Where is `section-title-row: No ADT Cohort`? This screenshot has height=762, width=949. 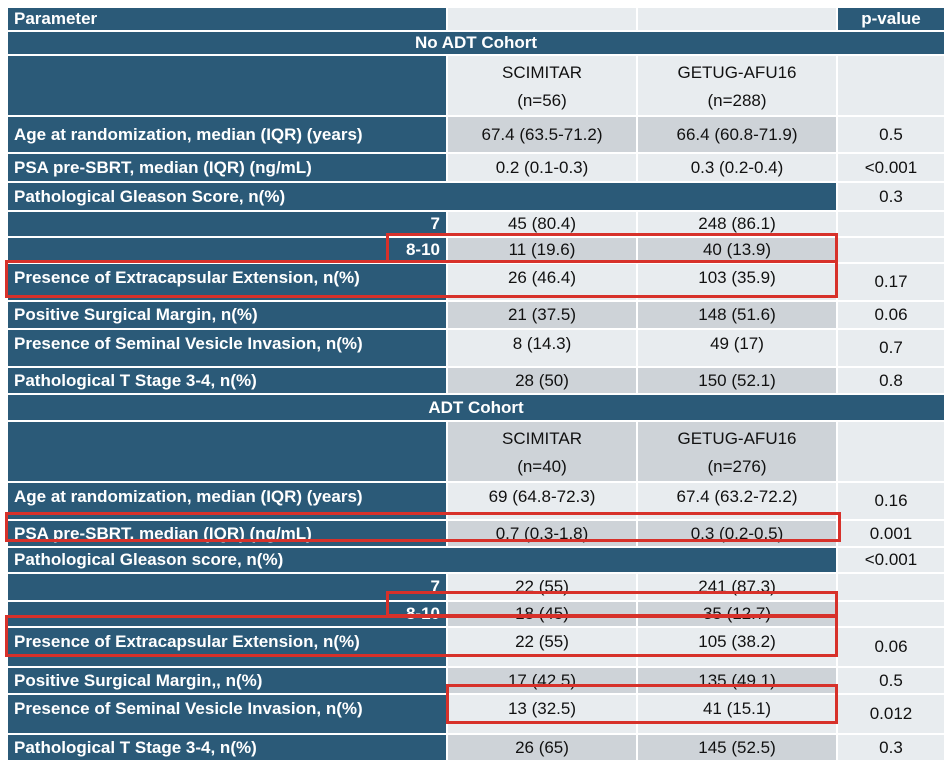
section-title-row: No ADT Cohort is located at coordinates (476, 43).